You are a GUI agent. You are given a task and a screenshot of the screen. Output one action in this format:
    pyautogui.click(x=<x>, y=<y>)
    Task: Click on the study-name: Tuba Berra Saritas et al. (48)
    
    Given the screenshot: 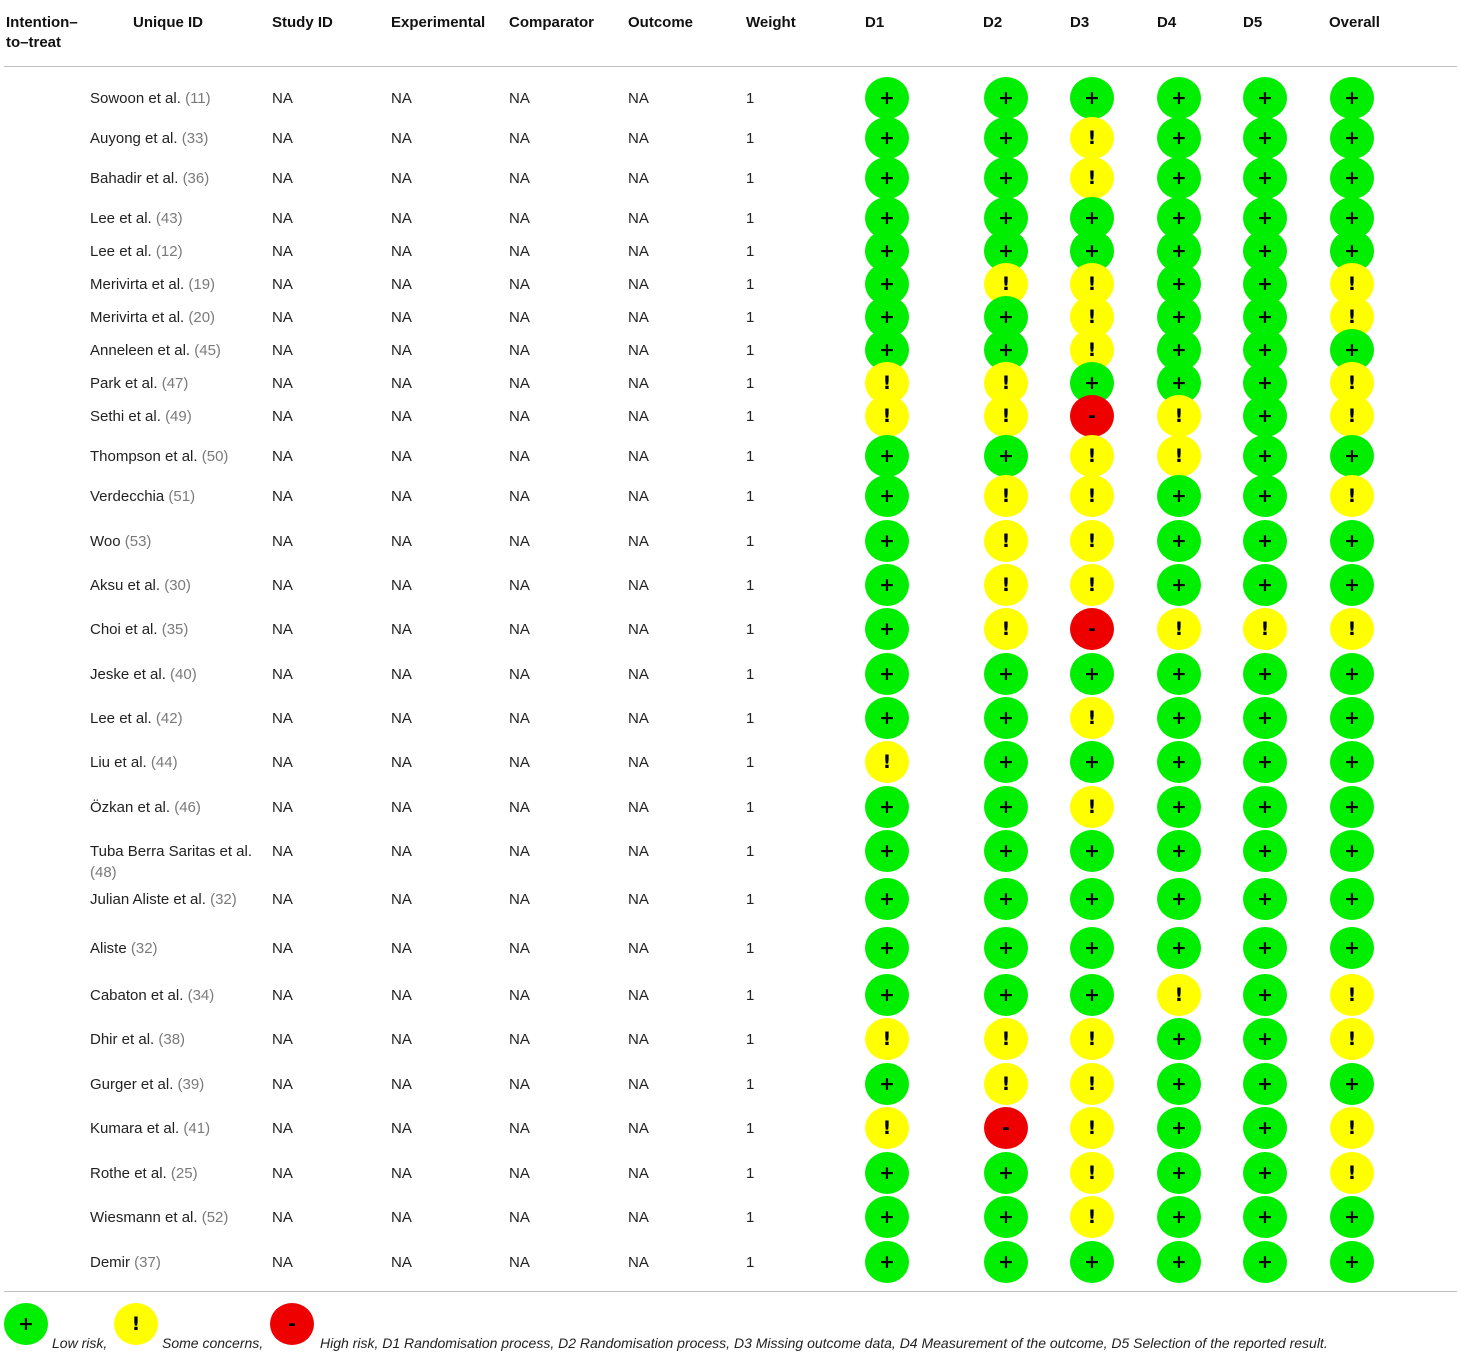 What is the action you would take?
    pyautogui.click(x=175, y=862)
    